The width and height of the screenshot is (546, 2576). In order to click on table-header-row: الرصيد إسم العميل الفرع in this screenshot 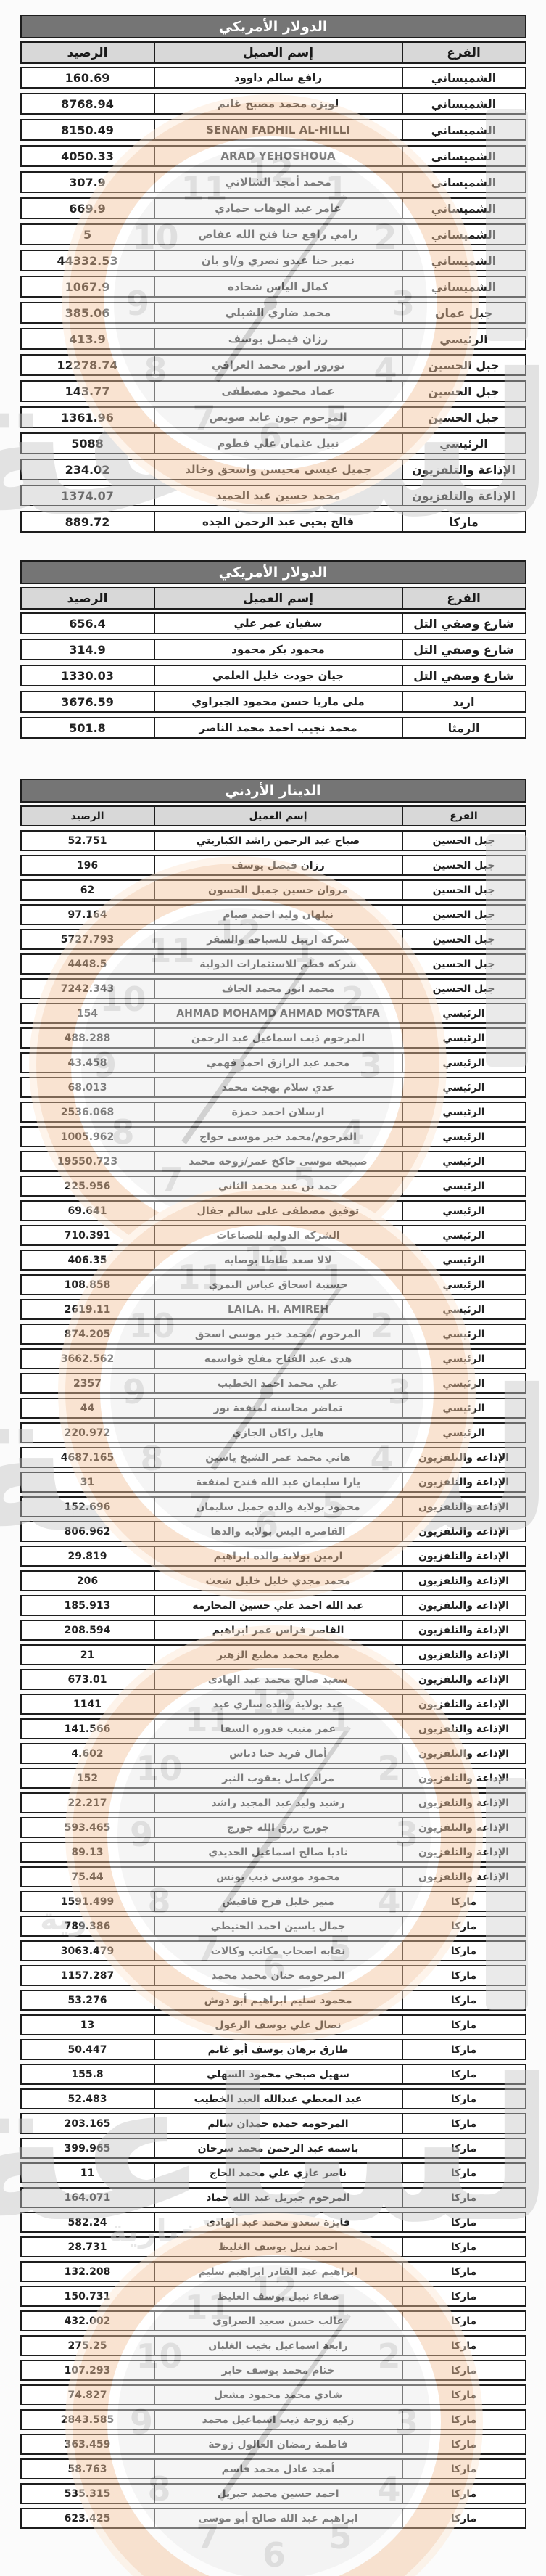, I will do `click(273, 598)`.